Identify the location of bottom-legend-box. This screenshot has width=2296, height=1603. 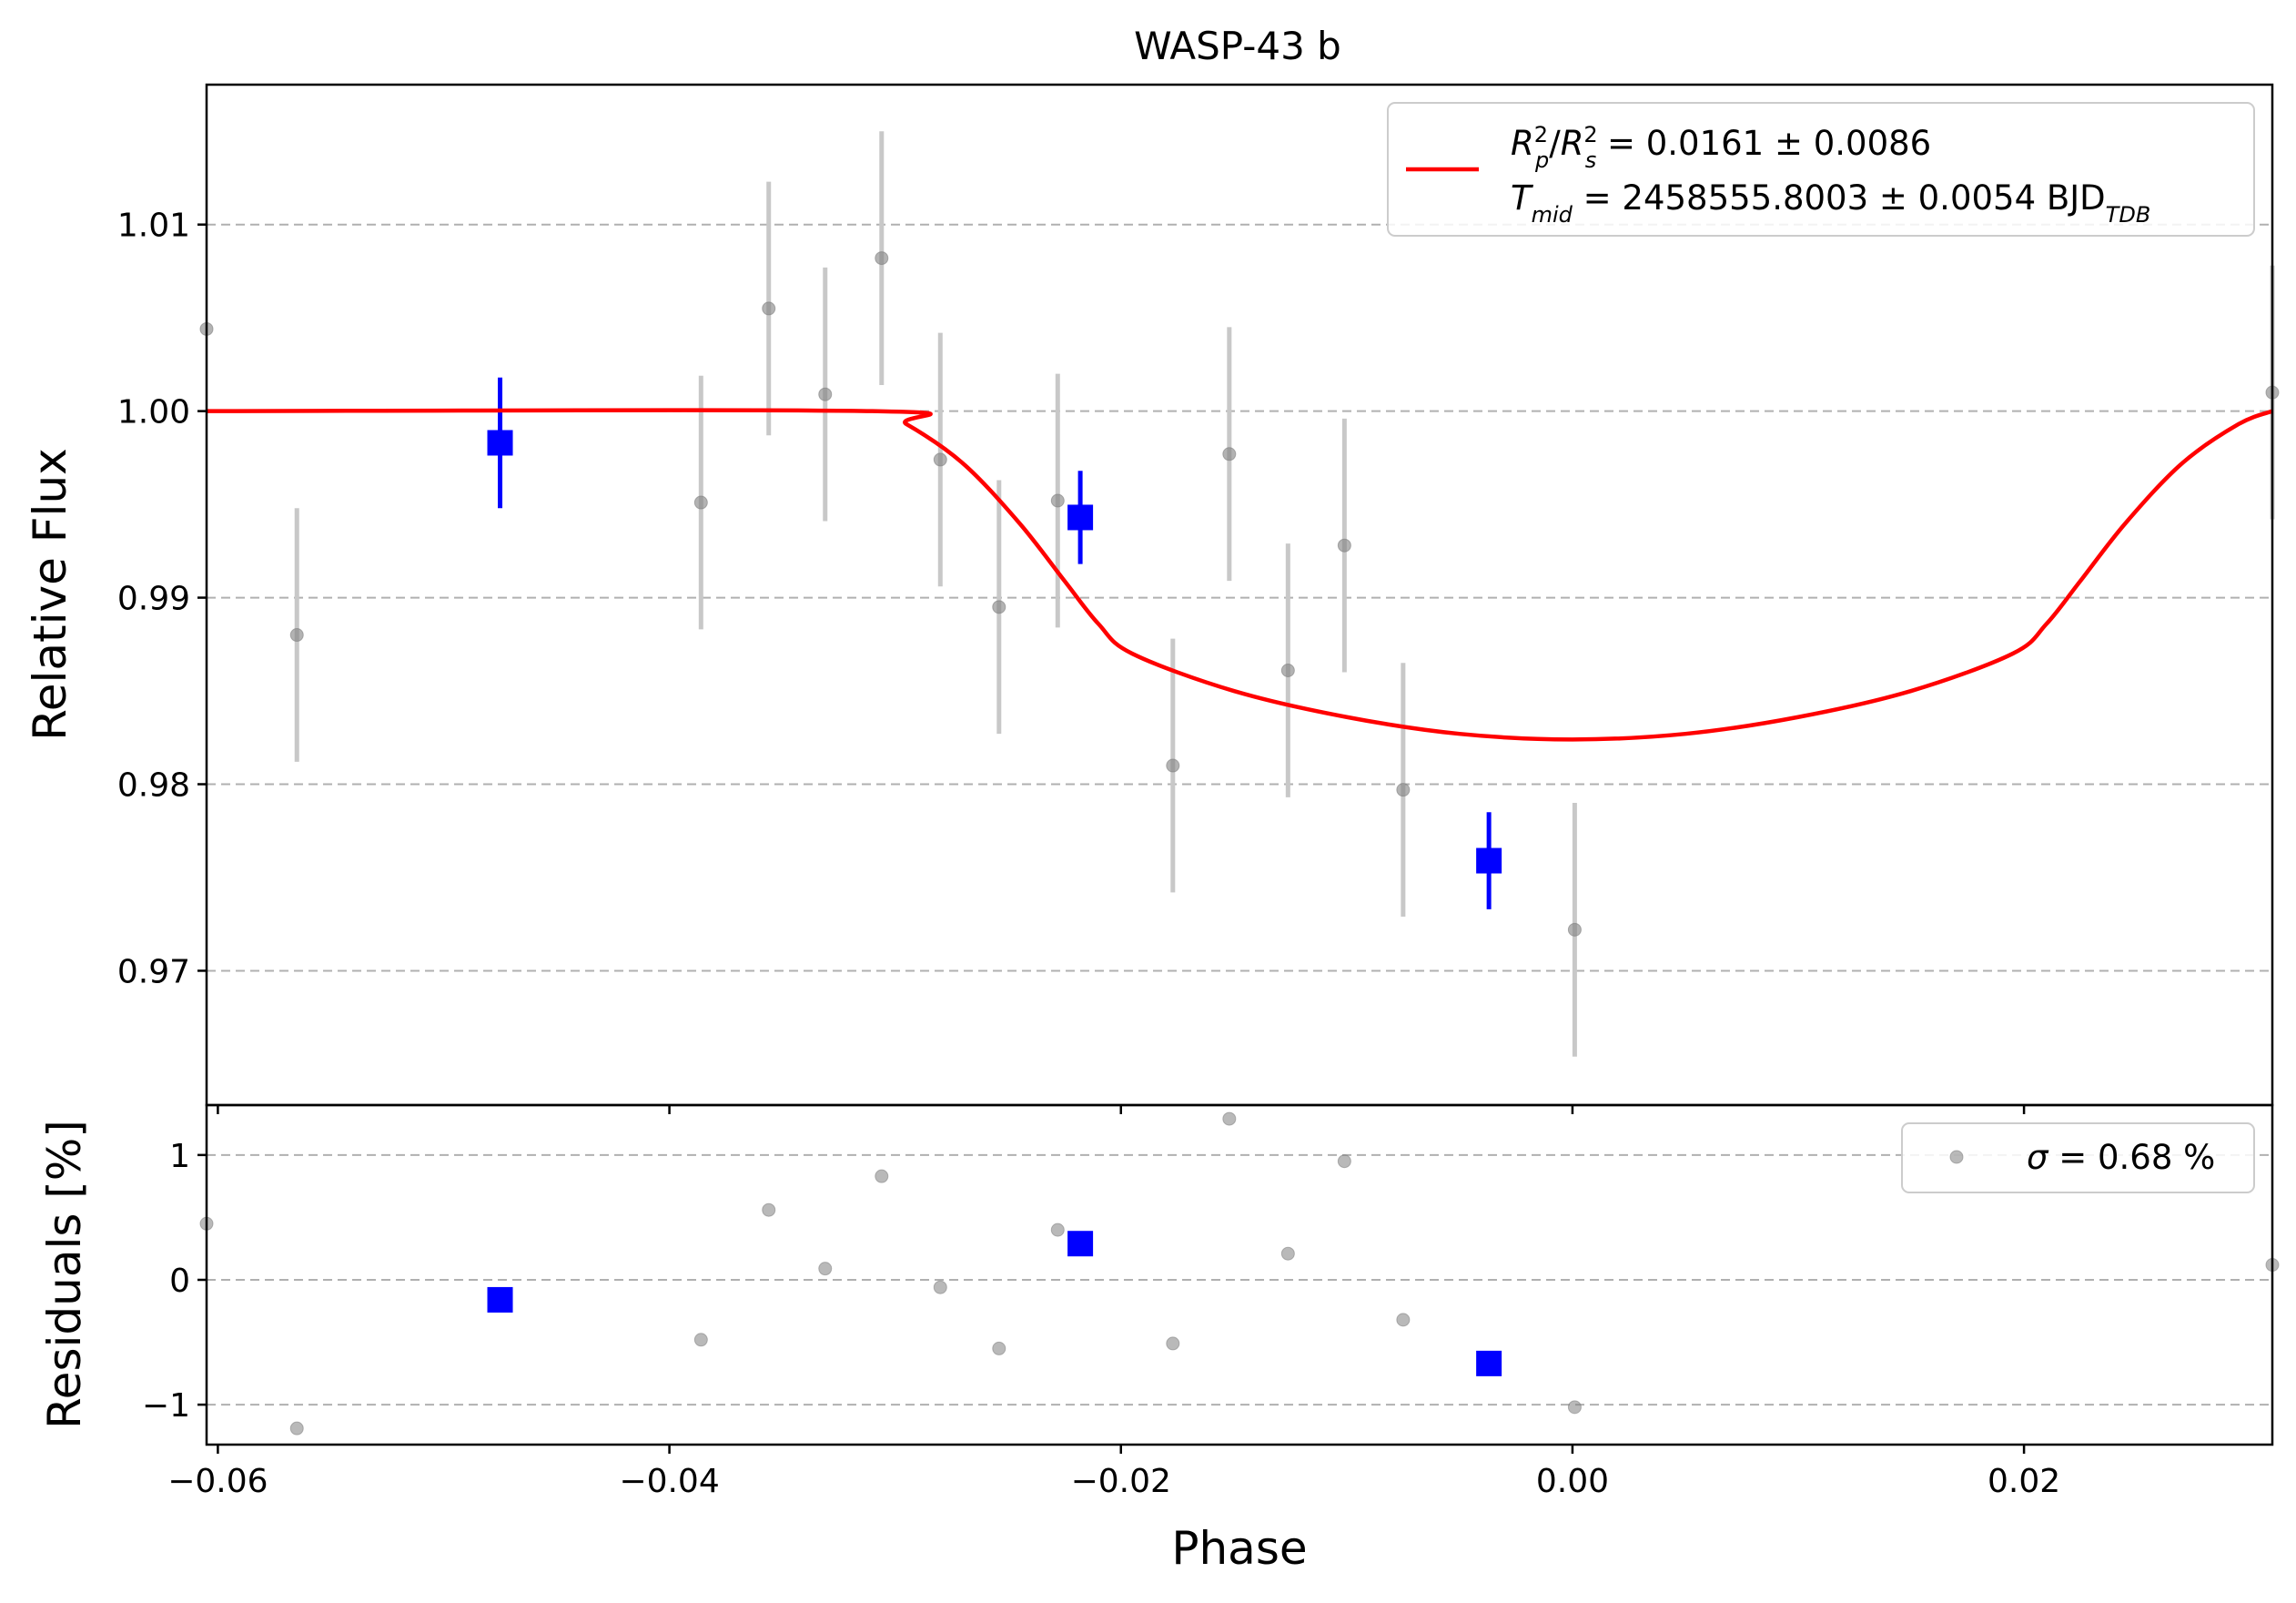
(2078, 1157).